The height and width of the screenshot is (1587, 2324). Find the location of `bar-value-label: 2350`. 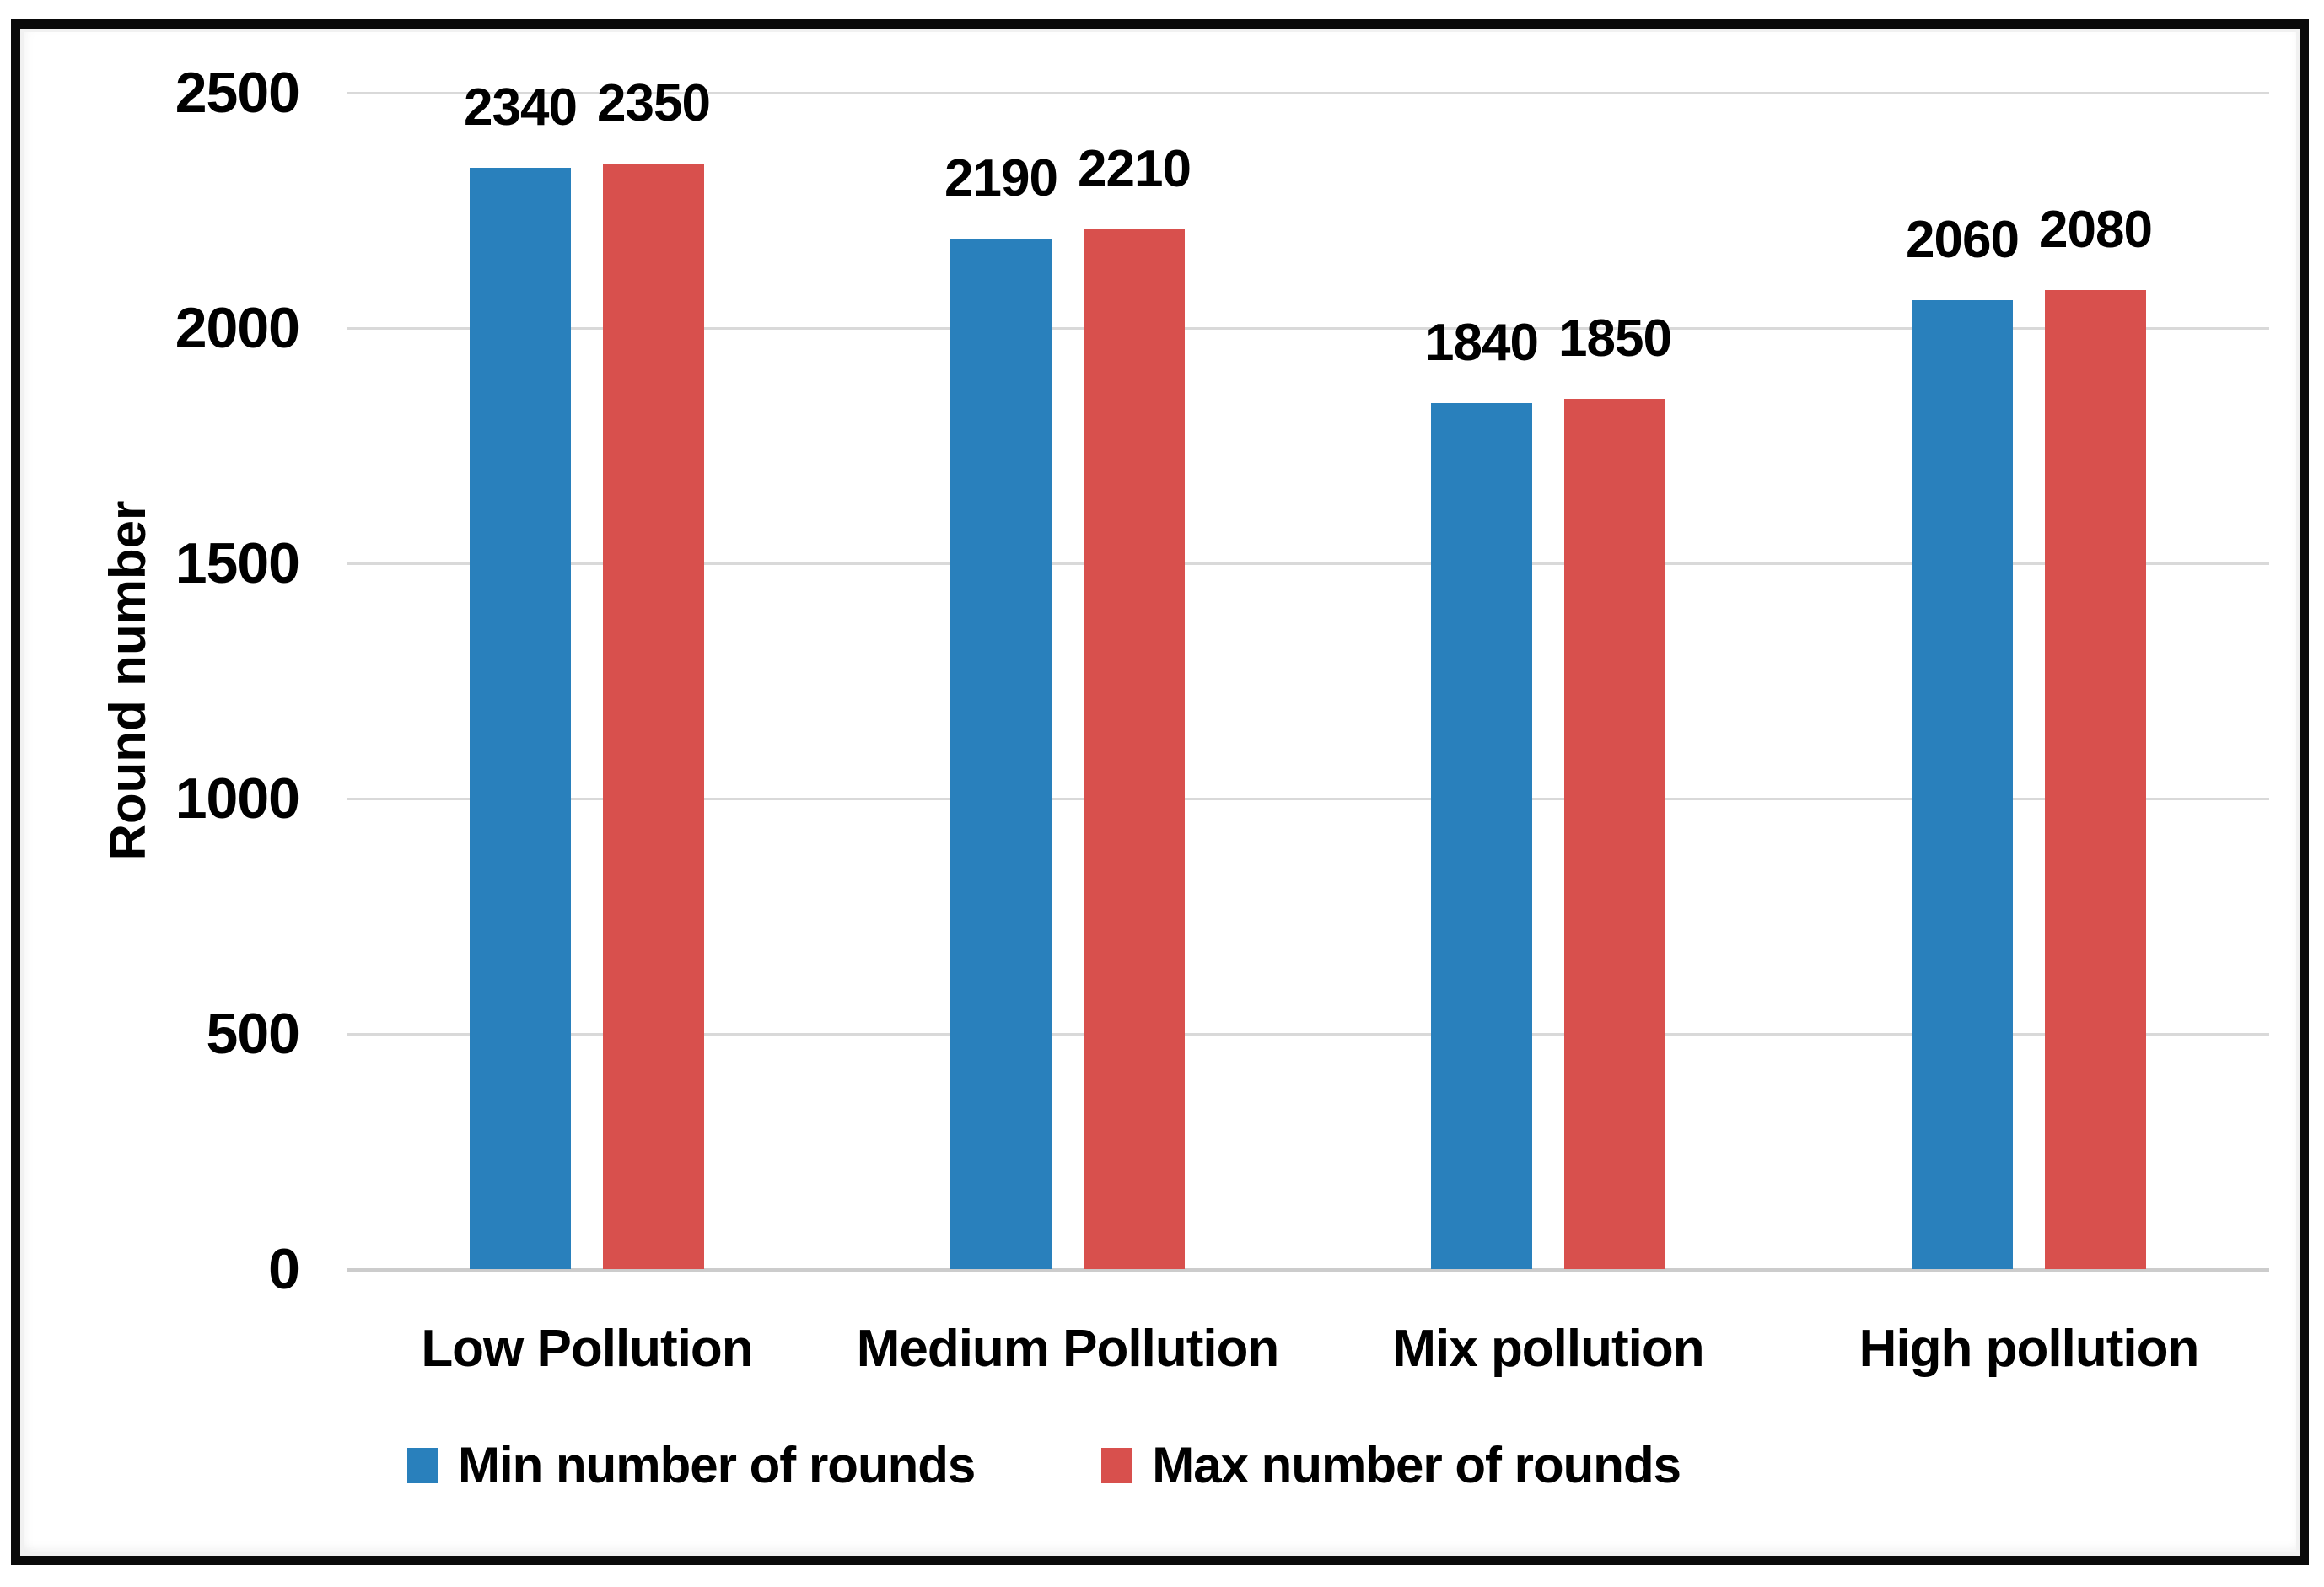

bar-value-label: 2350 is located at coordinates (654, 103).